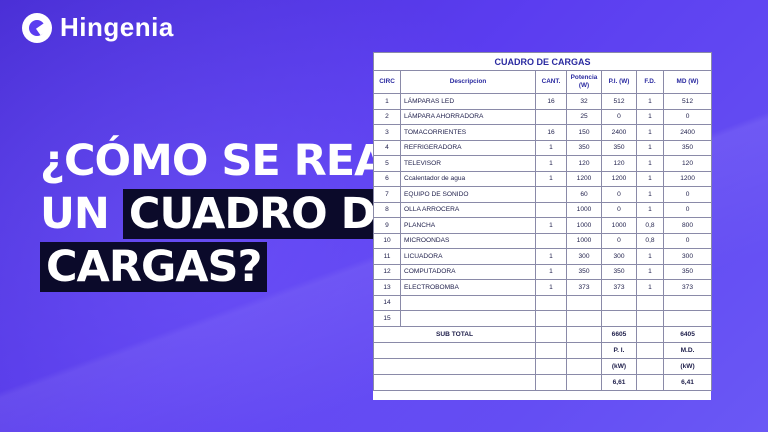 This screenshot has height=432, width=768. I want to click on cell-circ: 3, so click(387, 132).